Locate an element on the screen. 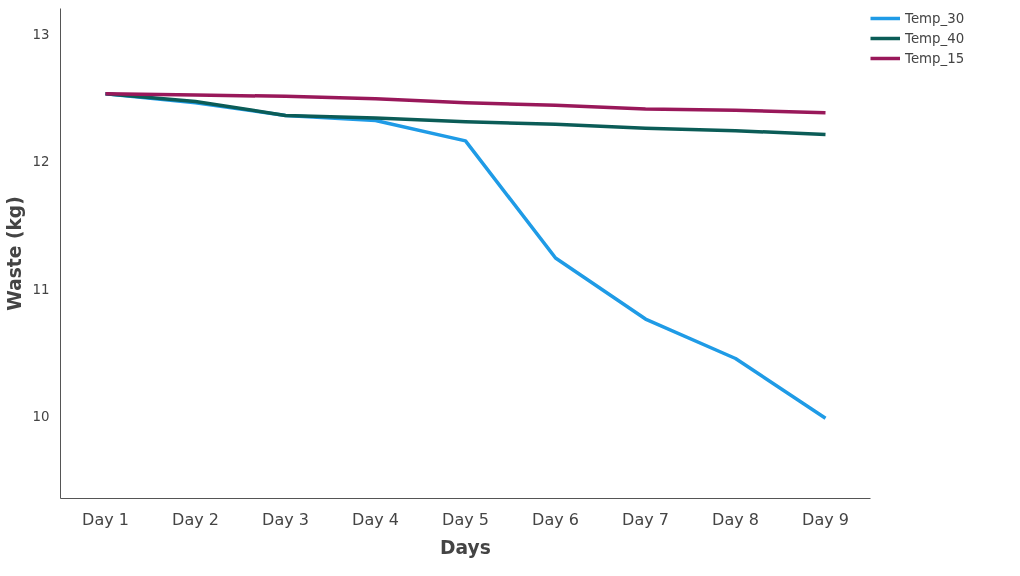 The image size is (1020, 576). x-tick-label: Day 3 is located at coordinates (285, 519).